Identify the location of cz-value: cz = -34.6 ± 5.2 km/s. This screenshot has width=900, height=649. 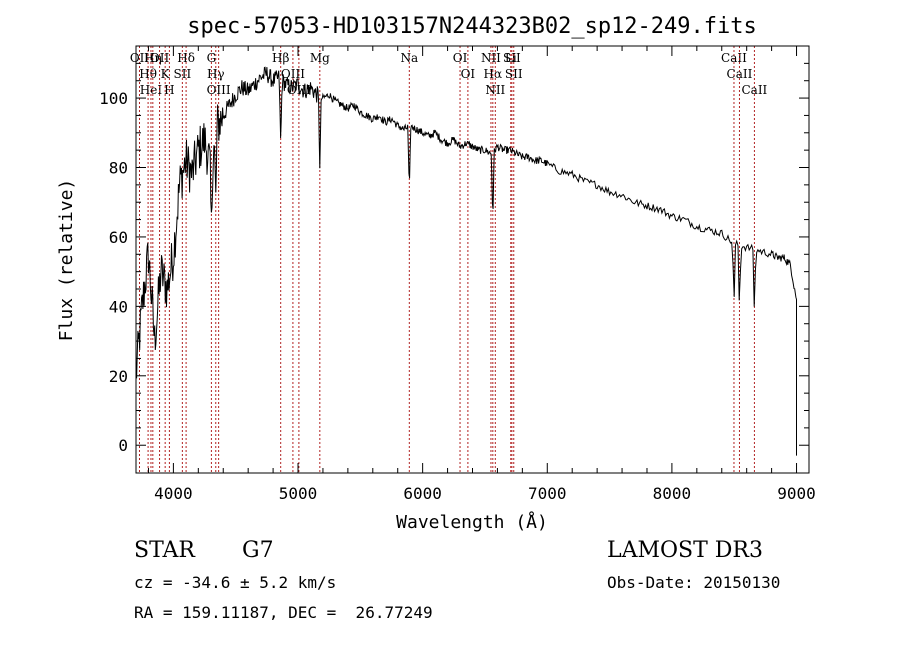
(235, 582).